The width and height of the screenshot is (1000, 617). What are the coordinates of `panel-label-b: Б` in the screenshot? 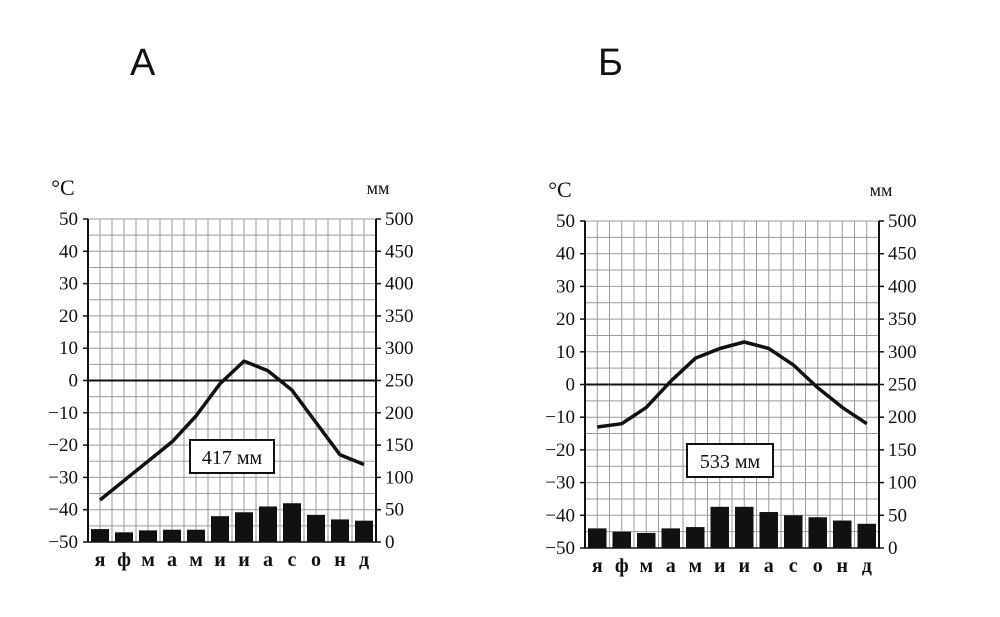 It's located at (610, 63).